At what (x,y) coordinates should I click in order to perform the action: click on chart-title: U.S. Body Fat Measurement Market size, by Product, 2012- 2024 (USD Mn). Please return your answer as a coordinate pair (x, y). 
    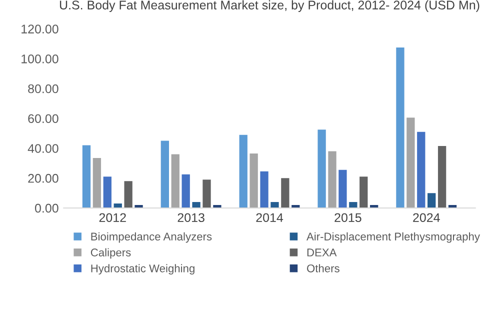
    Looking at the image, I should click on (270, 6).